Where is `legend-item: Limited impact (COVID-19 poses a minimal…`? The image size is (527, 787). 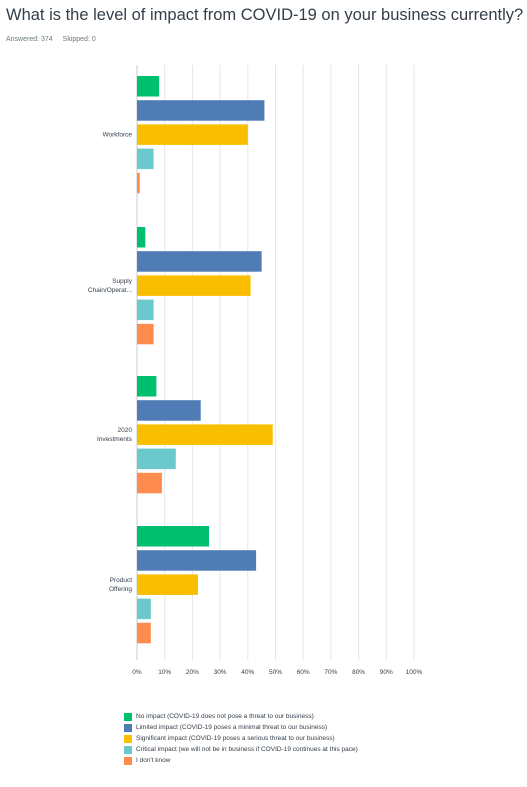
legend-item: Limited impact (COVID-19 poses a minimal… is located at coordinates (241, 727).